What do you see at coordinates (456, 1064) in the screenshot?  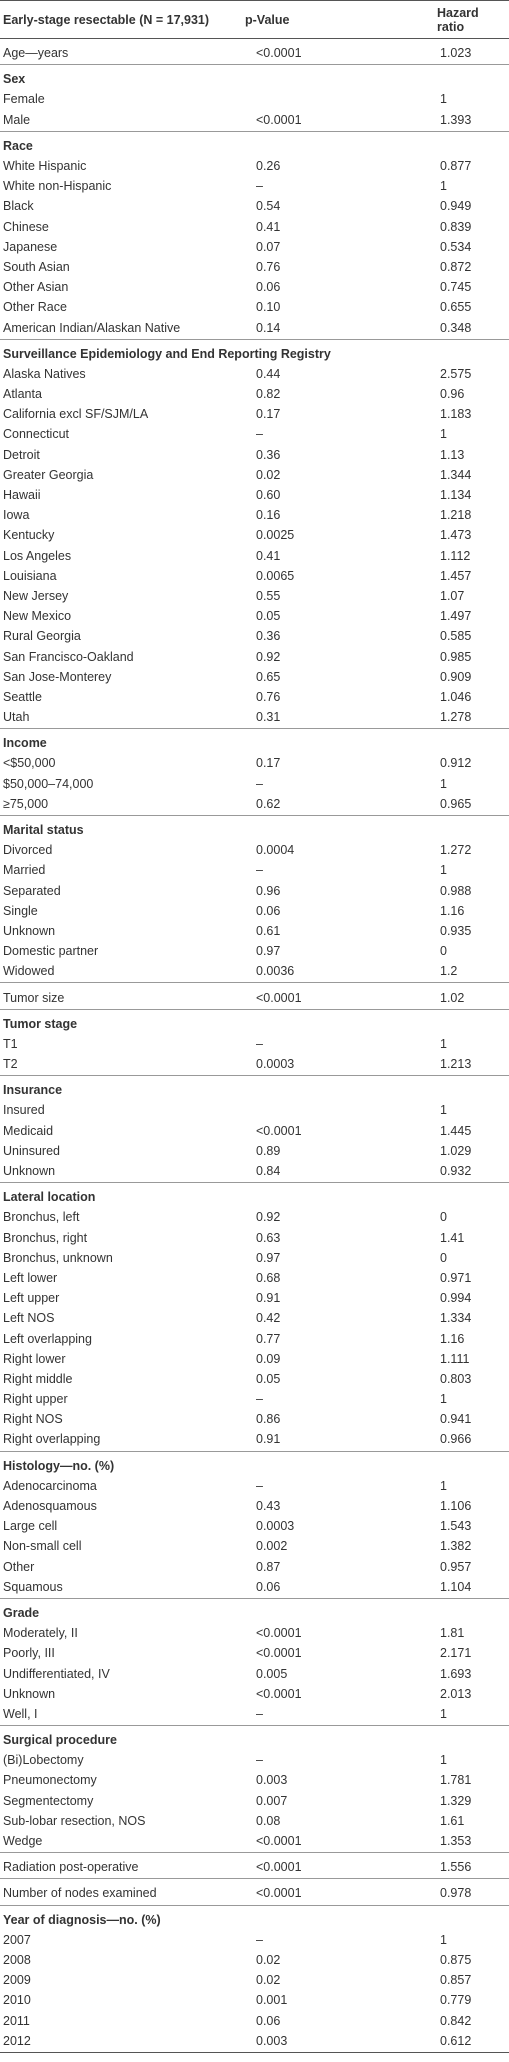 I see `hazard-ratio: 1.213` at bounding box center [456, 1064].